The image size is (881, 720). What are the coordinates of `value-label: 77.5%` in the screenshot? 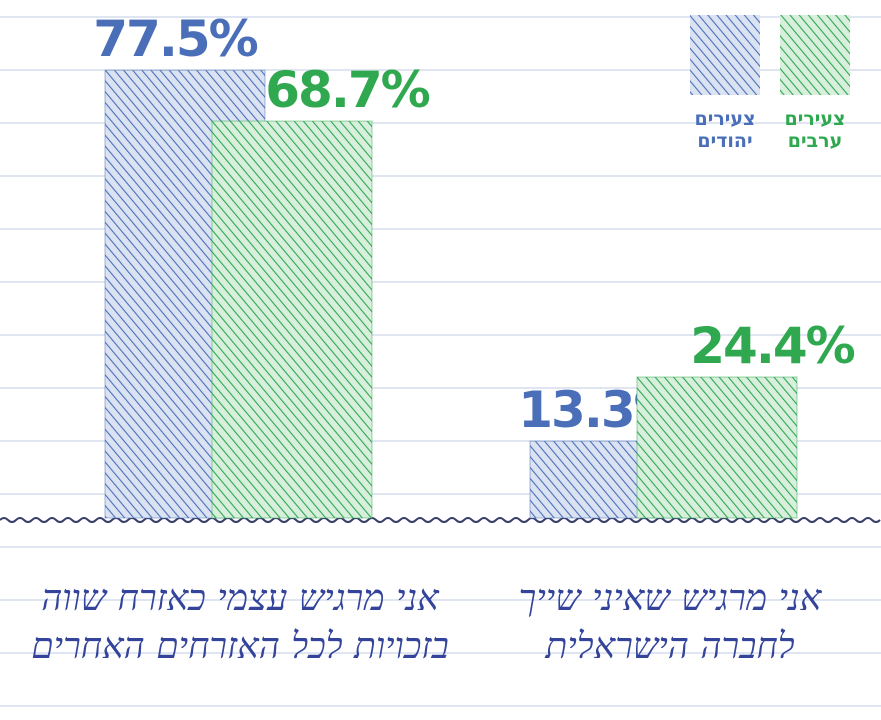 It's located at (175, 39).